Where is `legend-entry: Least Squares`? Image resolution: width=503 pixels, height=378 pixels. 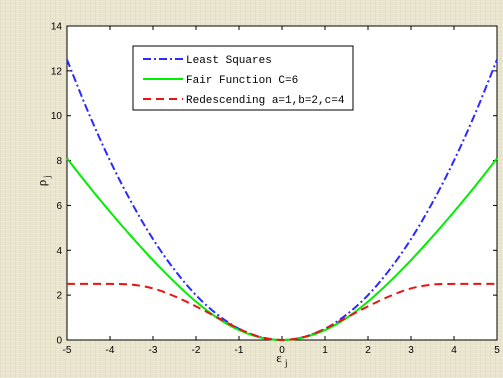
legend-entry: Least Squares is located at coordinates (229, 61).